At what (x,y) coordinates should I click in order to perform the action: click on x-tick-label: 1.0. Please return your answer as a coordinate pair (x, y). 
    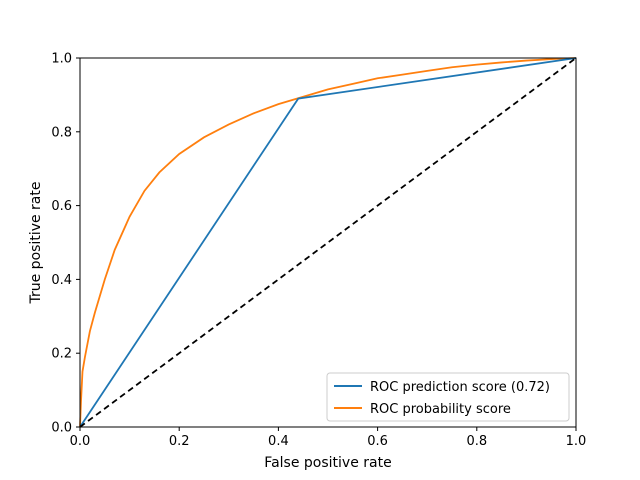
    Looking at the image, I should click on (576, 441).